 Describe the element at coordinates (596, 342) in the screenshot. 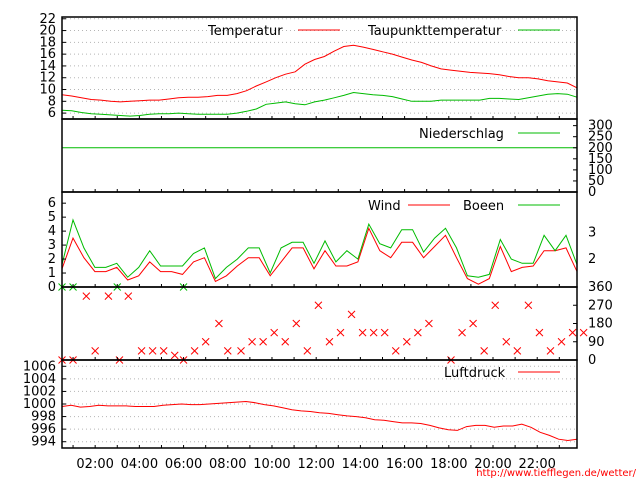

I see `y-tick-label-wind-direction: 90` at that location.